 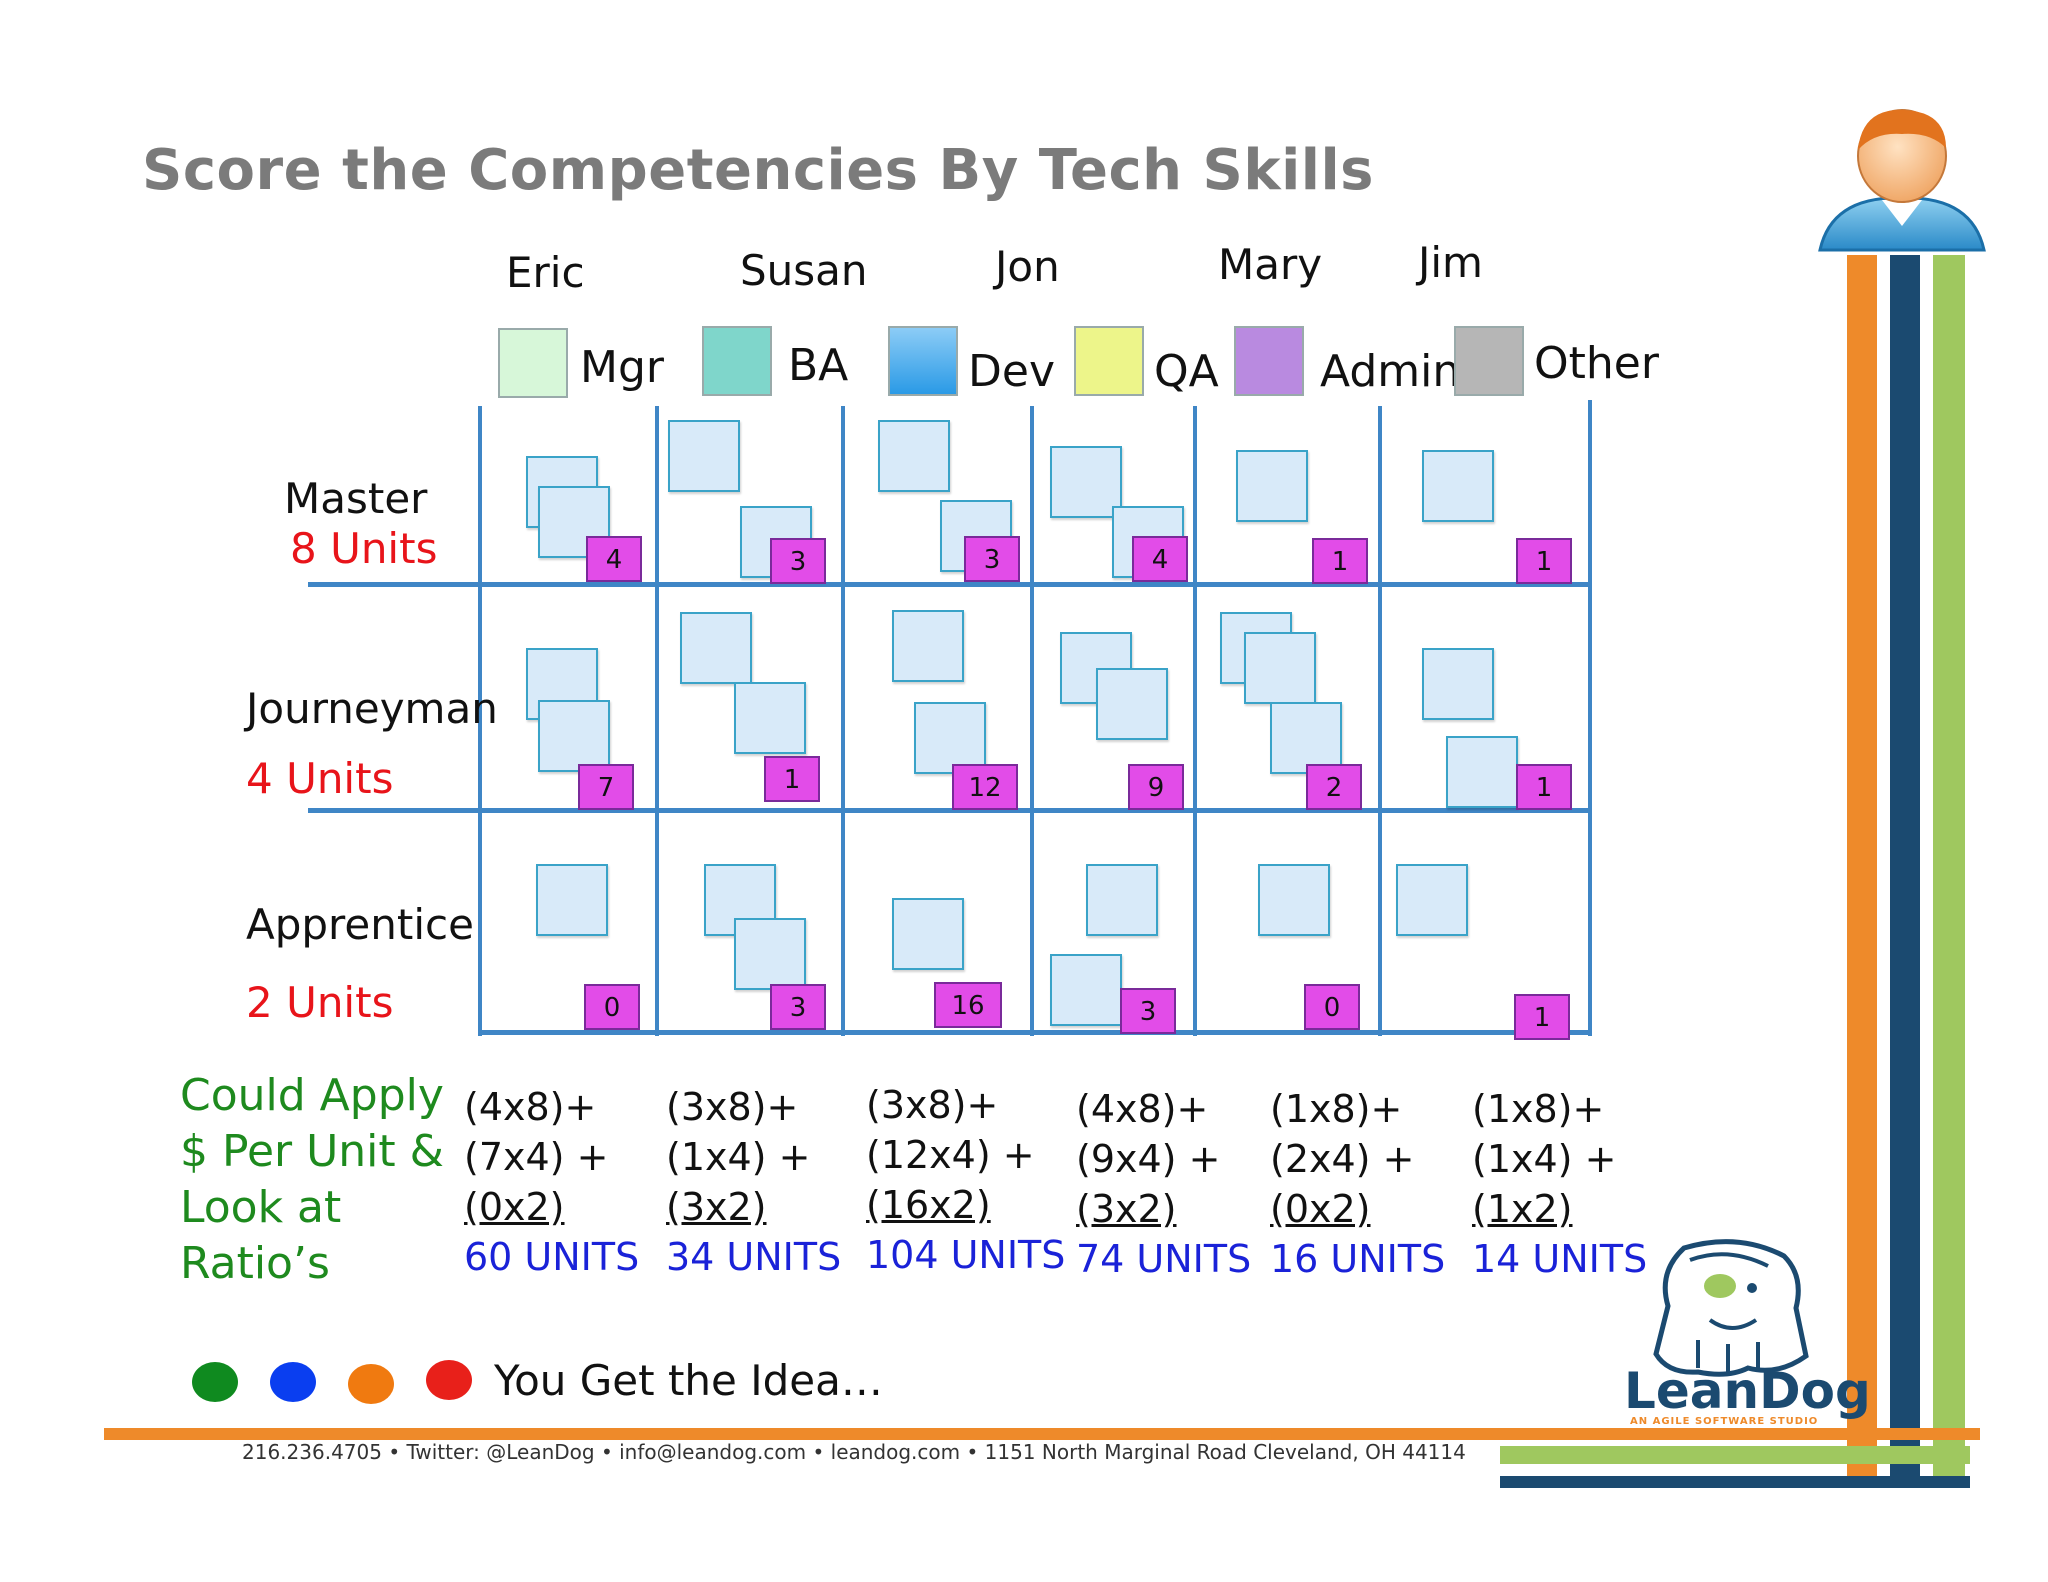 I want to click on level-journeyman-label: Journeyman, so click(x=372, y=708).